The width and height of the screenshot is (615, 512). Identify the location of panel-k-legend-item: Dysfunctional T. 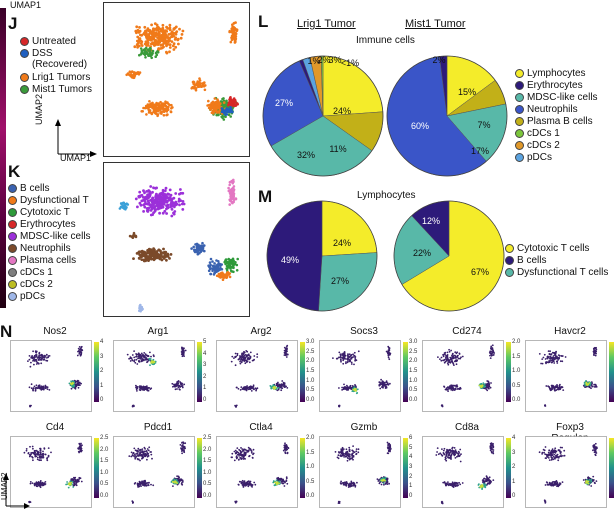
(48, 200).